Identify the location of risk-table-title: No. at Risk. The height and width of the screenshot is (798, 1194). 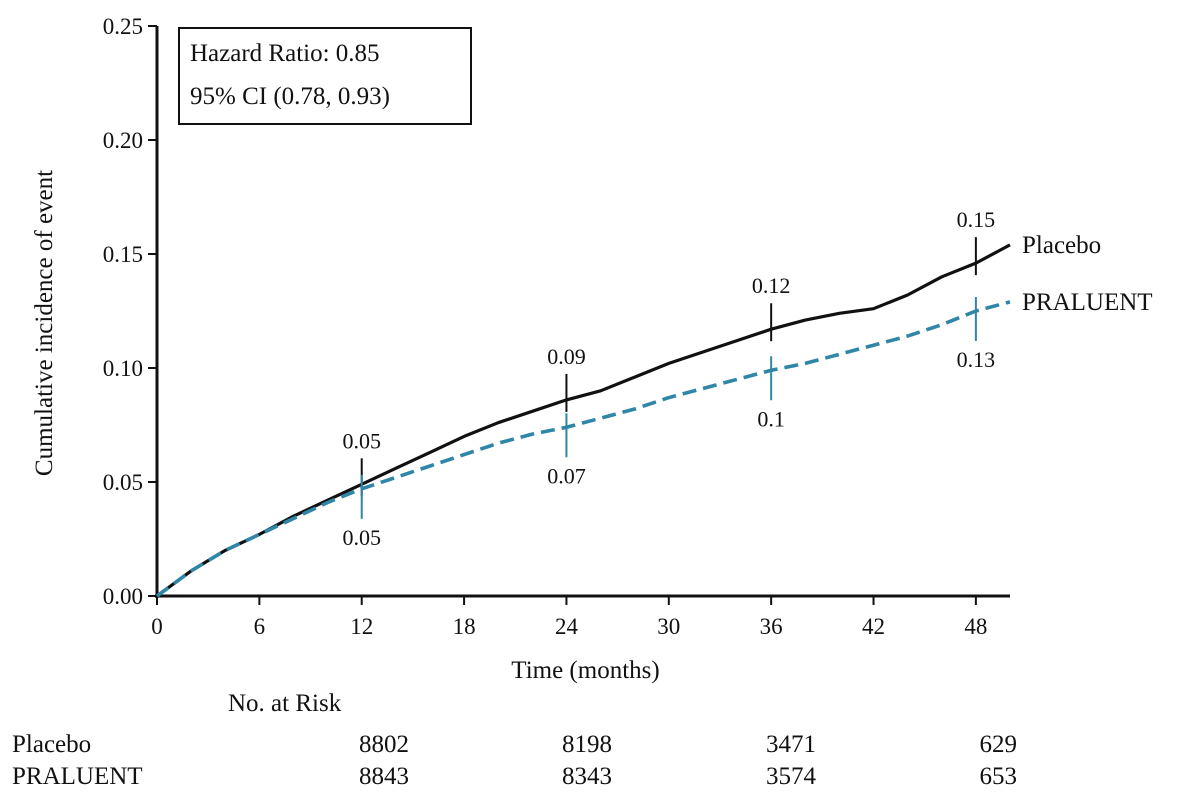
(285, 703).